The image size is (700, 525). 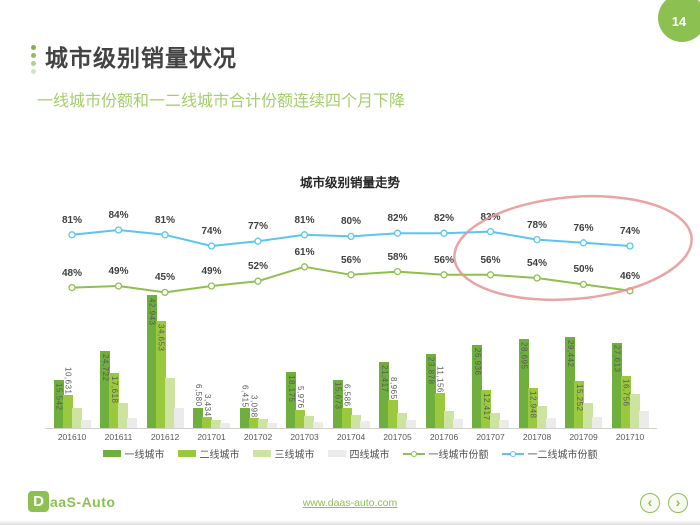 I want to click on bar-一线城市-201710, so click(x=616, y=385).